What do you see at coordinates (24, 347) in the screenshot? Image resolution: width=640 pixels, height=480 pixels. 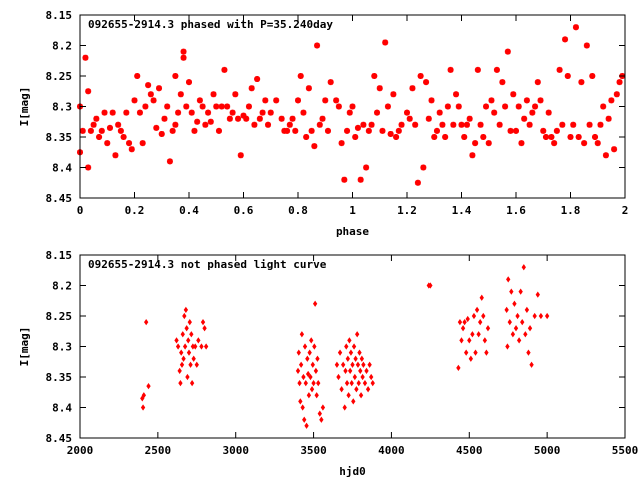 I see `y-axis-label: I[mag]` at bounding box center [24, 347].